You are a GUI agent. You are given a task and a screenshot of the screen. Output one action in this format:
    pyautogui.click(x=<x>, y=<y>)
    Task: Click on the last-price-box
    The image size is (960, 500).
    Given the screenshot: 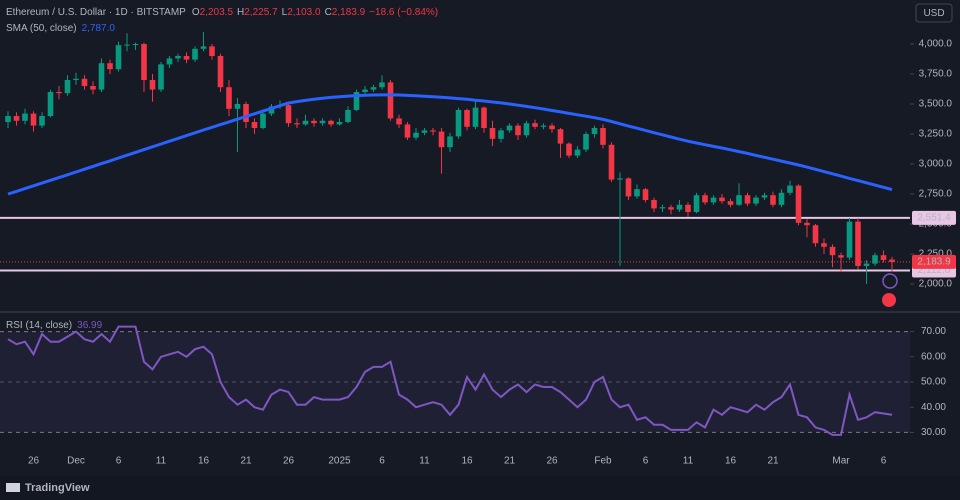 What is the action you would take?
    pyautogui.click(x=934, y=261)
    